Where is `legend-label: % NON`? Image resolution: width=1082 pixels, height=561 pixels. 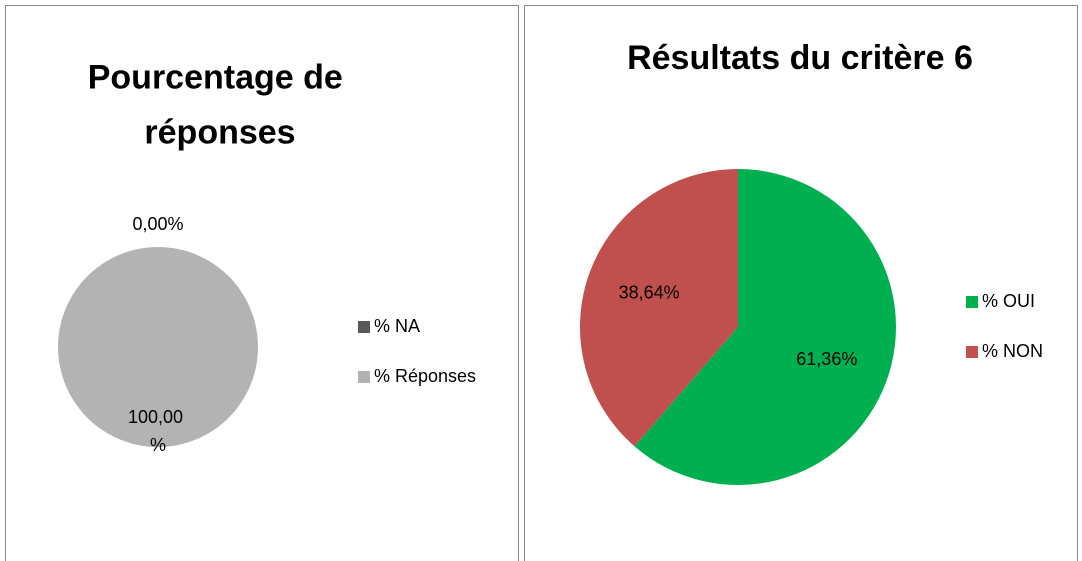
legend-label: % NON is located at coordinates (1012, 351).